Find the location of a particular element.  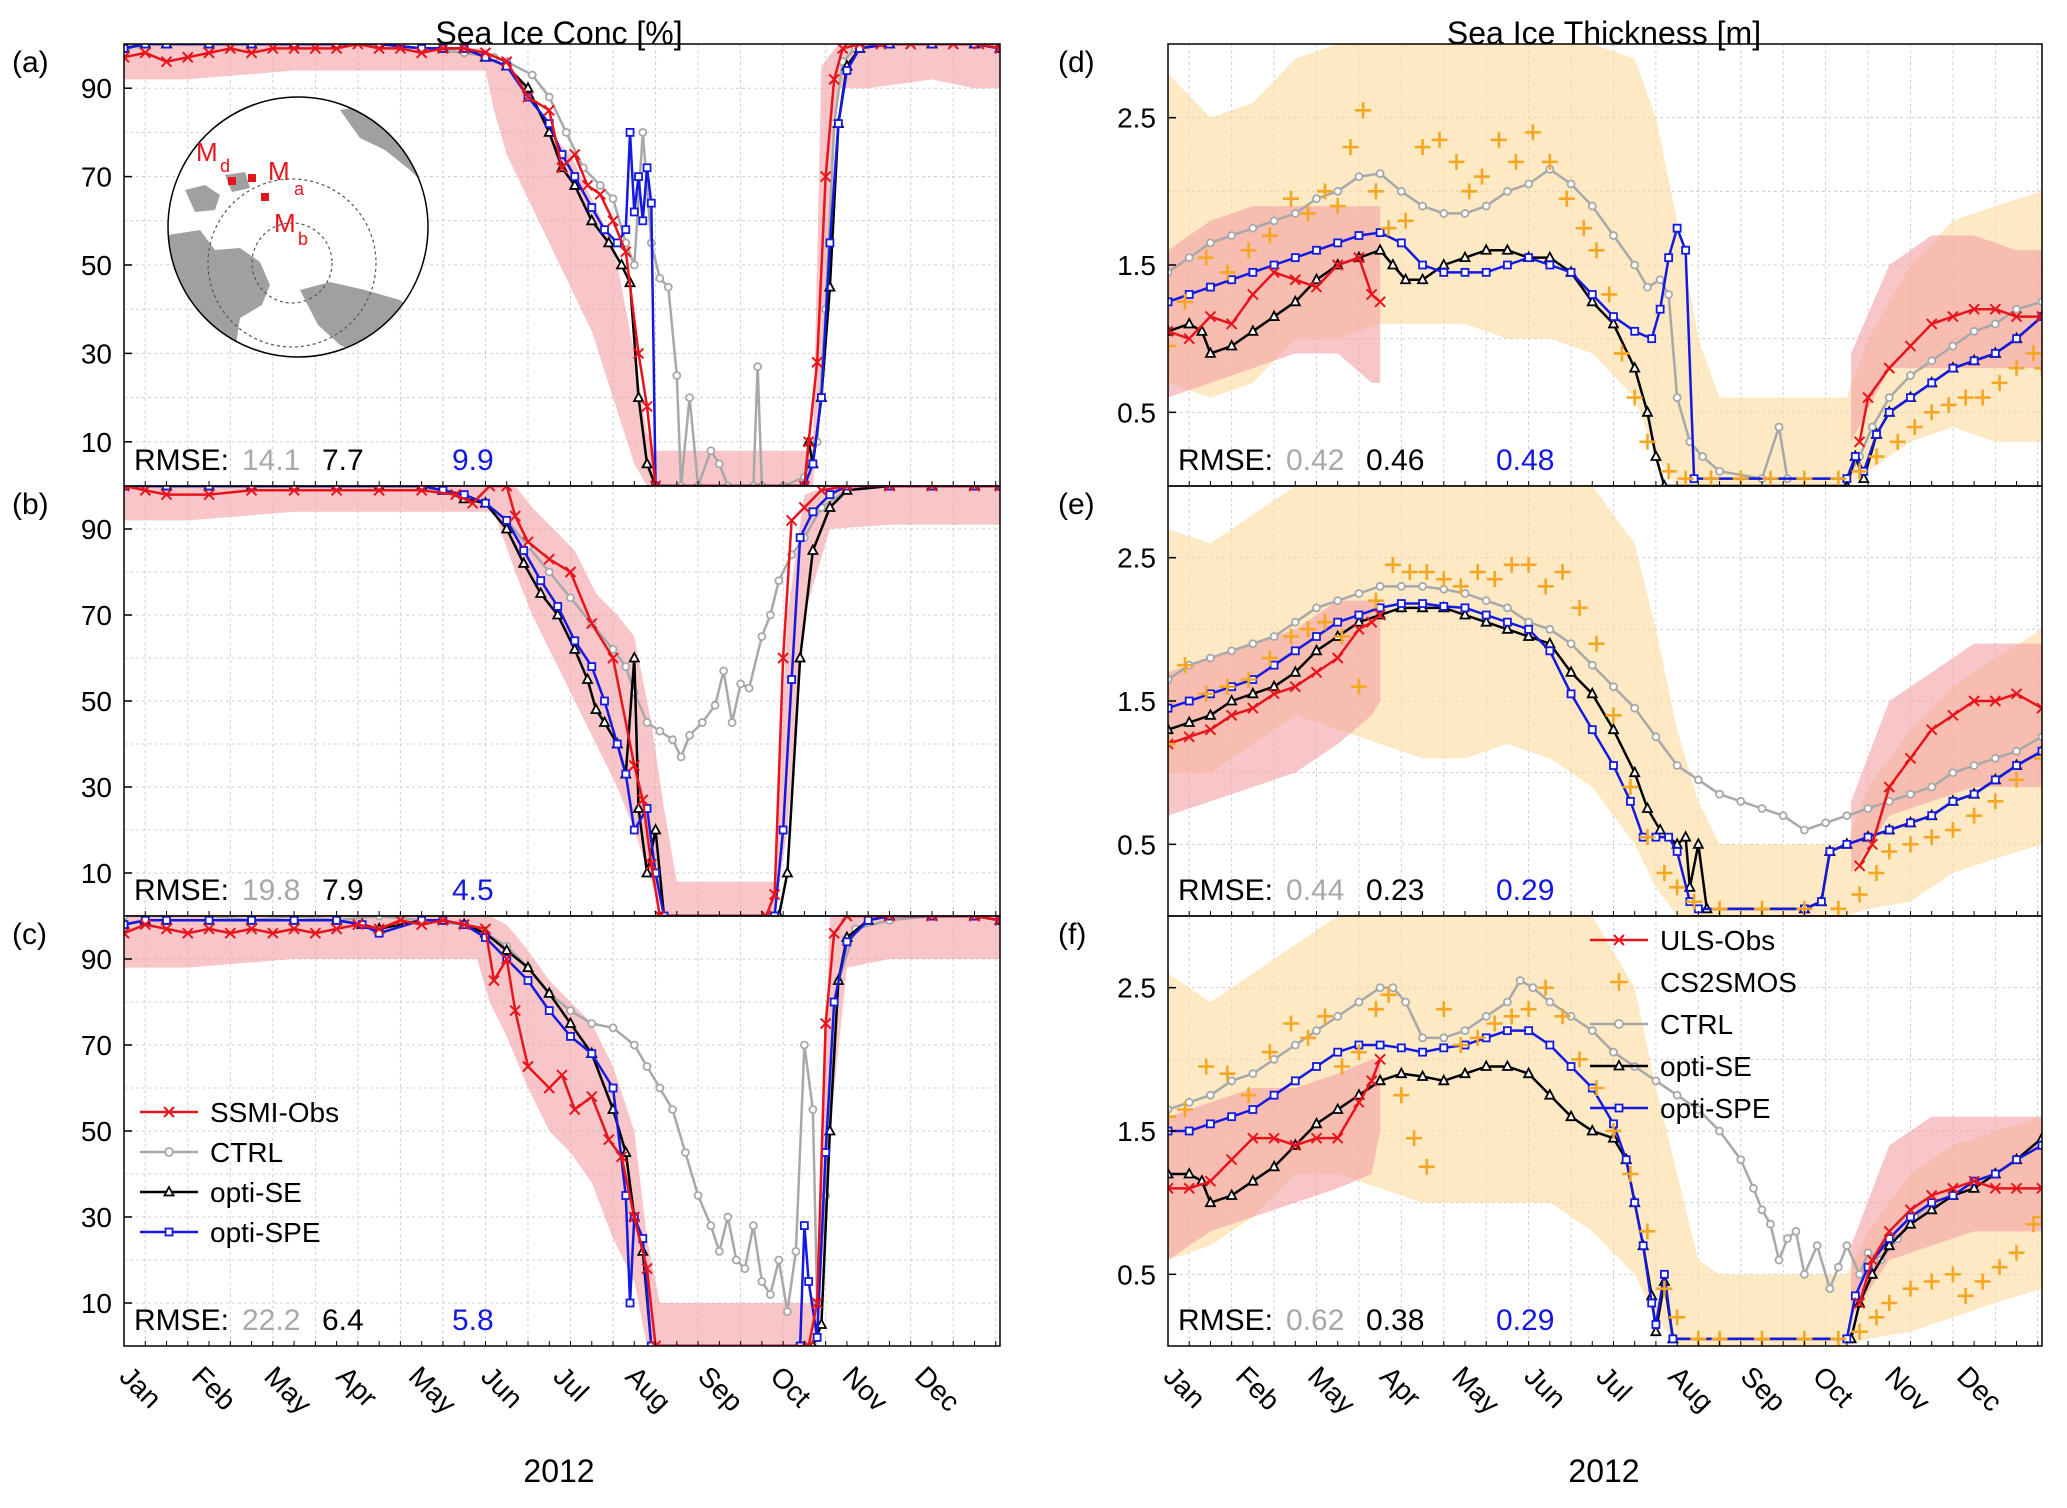

x-tick-label: Apr is located at coordinates (1400, 1386).